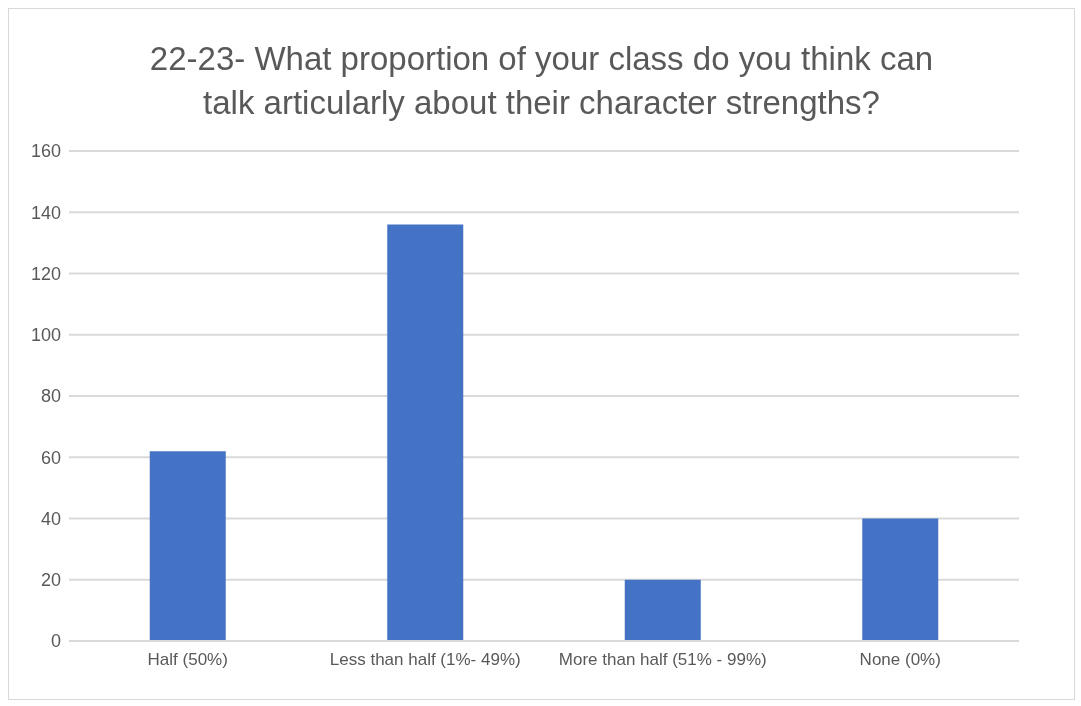 Image resolution: width=1081 pixels, height=706 pixels. Describe the element at coordinates (900, 659) in the screenshot. I see `x-tick-label: None (0%)` at that location.